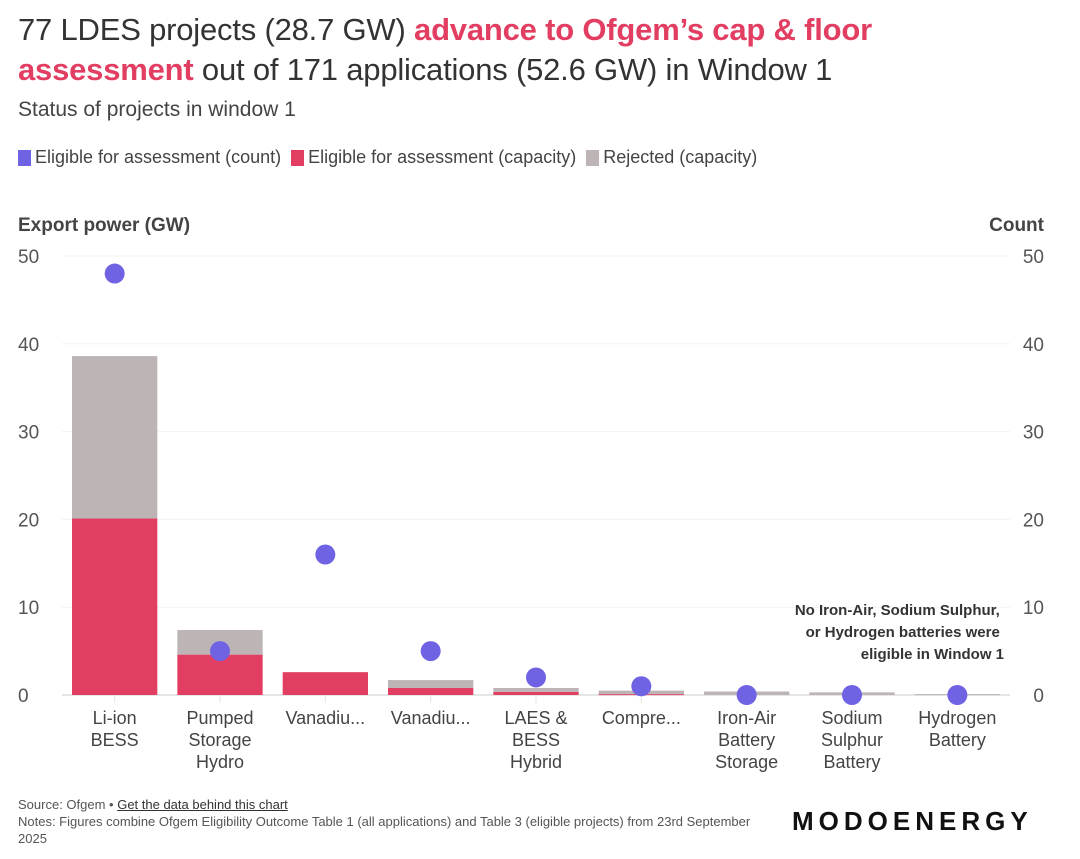 This screenshot has width=1080, height=859. Describe the element at coordinates (219, 718) in the screenshot. I see `x-category-label-line: Pumped` at that location.